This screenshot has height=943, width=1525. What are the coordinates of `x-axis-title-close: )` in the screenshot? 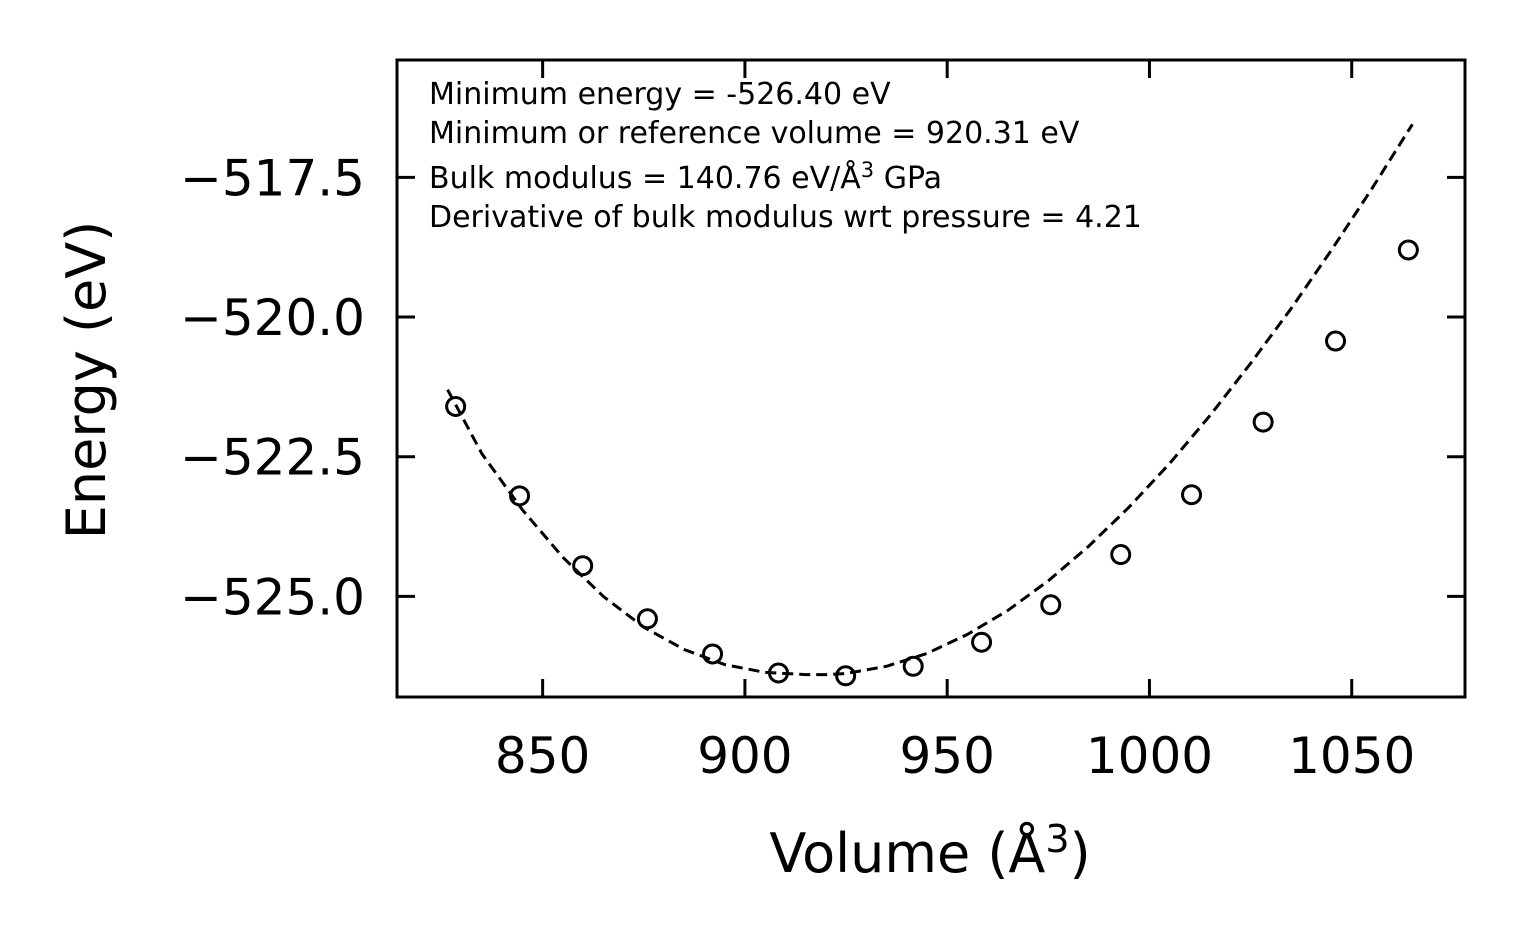 It's located at (1080, 853).